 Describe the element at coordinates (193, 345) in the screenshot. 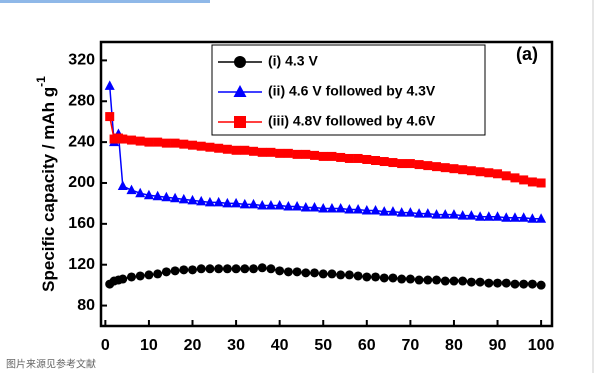

I see `x-tick-label: 20` at that location.